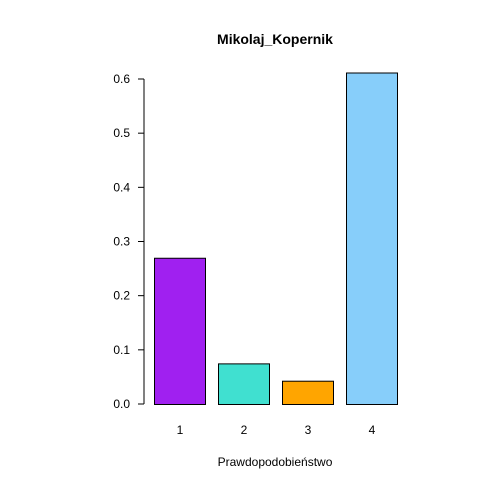 Image resolution: width=480 pixels, height=485 pixels. Describe the element at coordinates (275, 462) in the screenshot. I see `x-axis-label: Prawdopodobieństwo` at that location.